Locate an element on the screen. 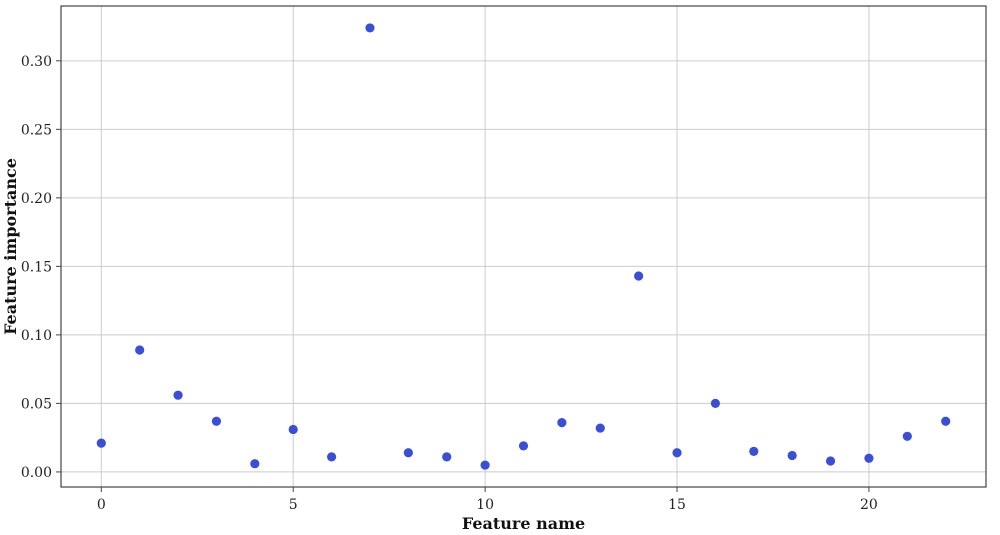  y-axis-label: Feature importance is located at coordinates (10, 246).